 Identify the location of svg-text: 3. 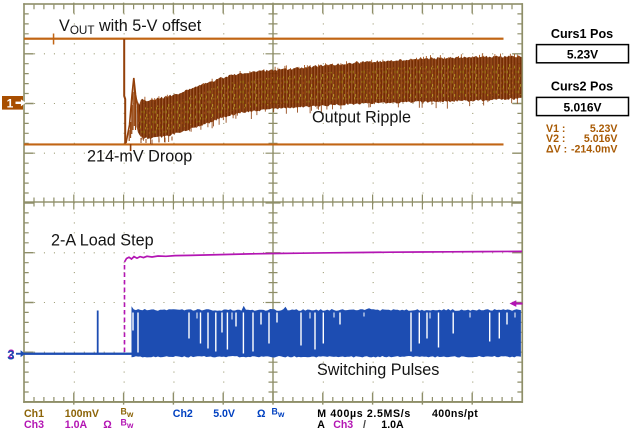
(10, 354).